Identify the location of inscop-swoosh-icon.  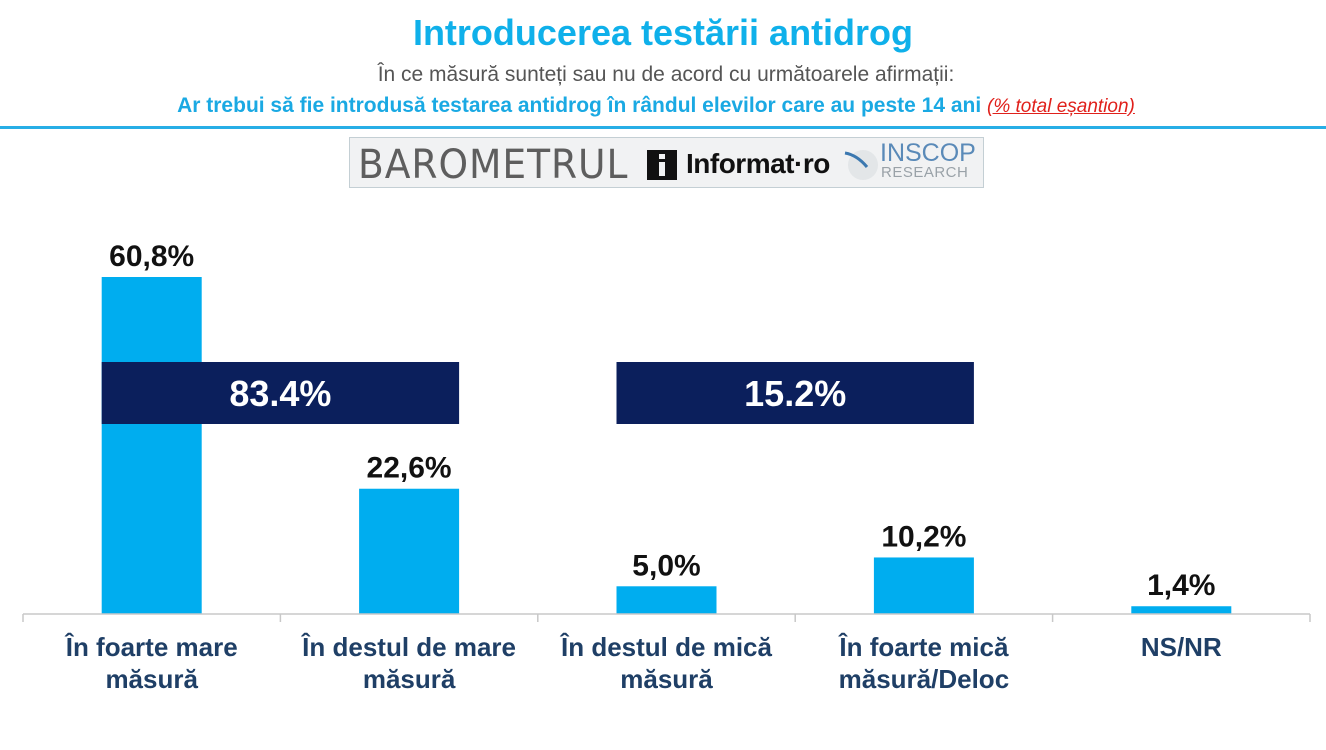
(861, 165).